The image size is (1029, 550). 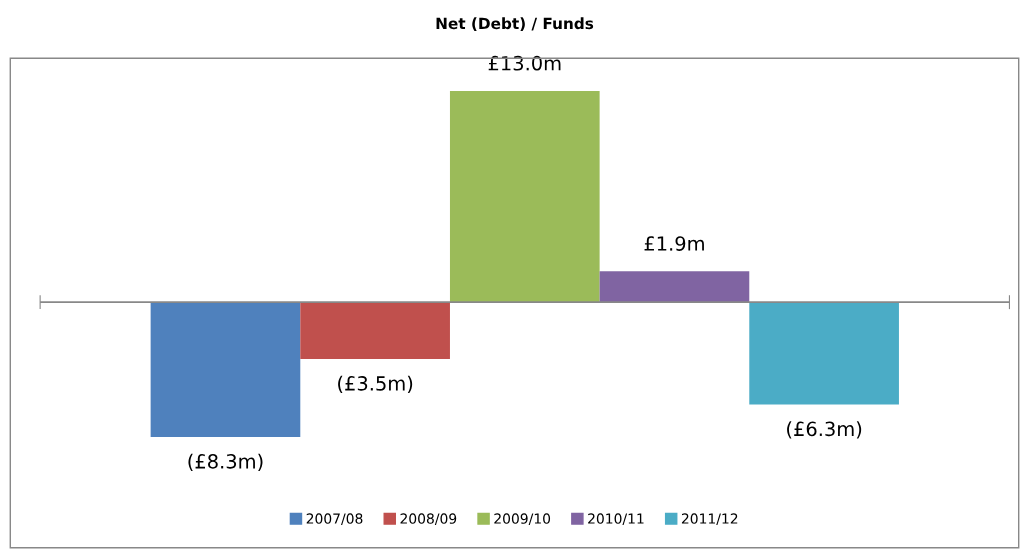 What do you see at coordinates (824, 430) in the screenshot?
I see `data-label: (£6.3m)` at bounding box center [824, 430].